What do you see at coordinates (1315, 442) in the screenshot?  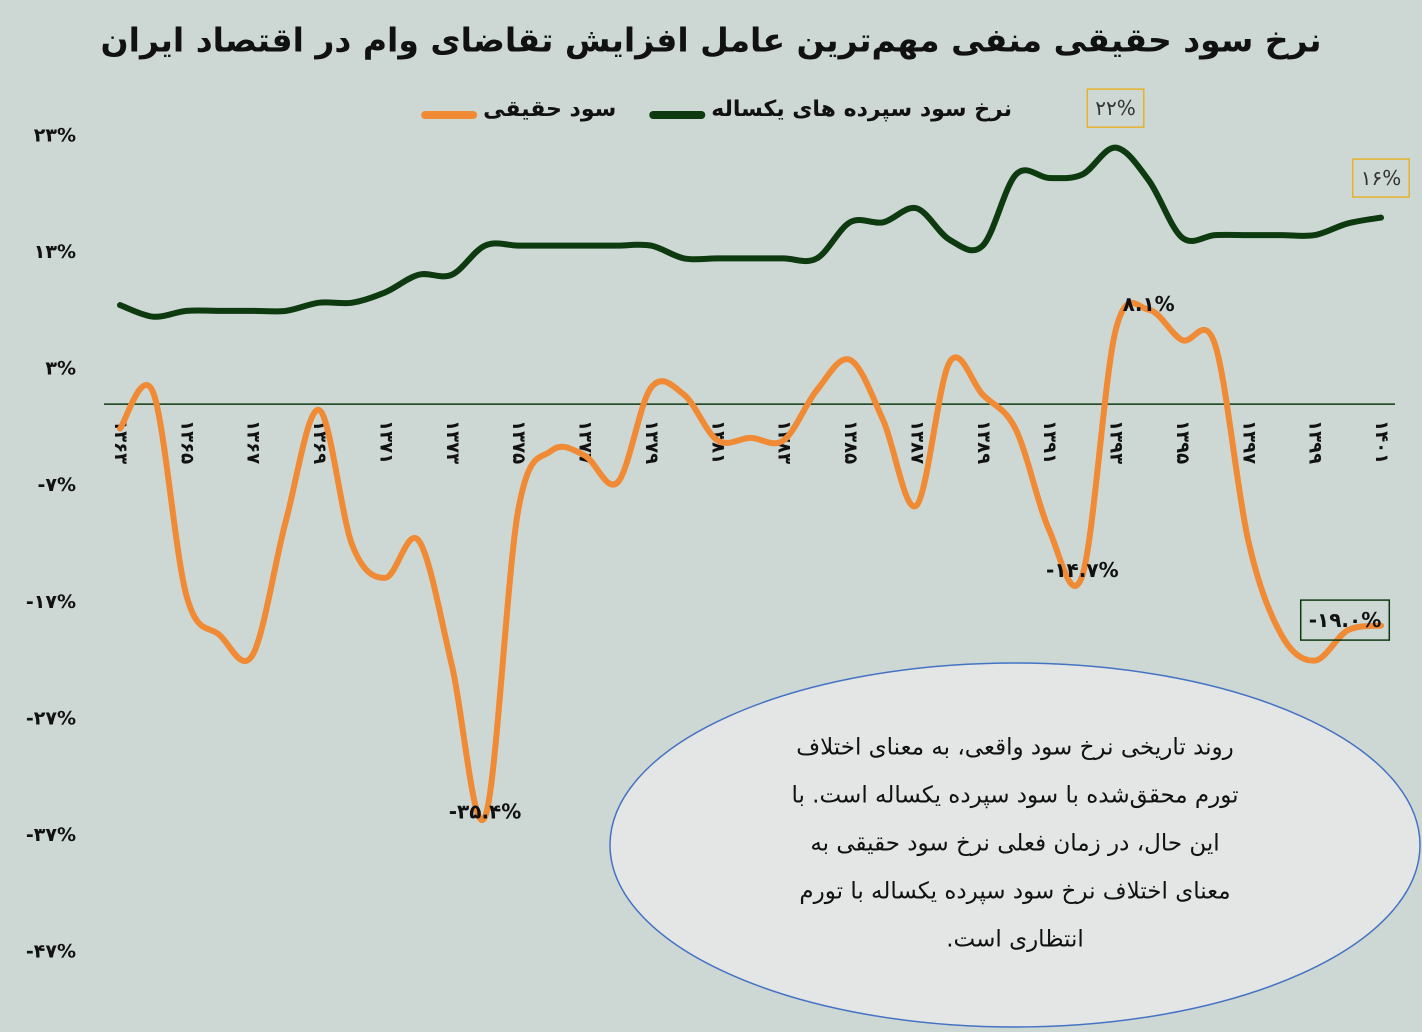 I see `x-tick-label: ۱۳۹۹` at bounding box center [1315, 442].